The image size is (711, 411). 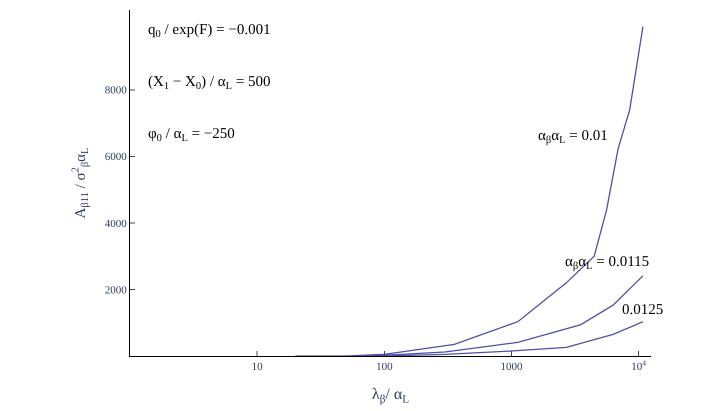 What do you see at coordinates (116, 224) in the screenshot?
I see `y-tick-label: 4000` at bounding box center [116, 224].